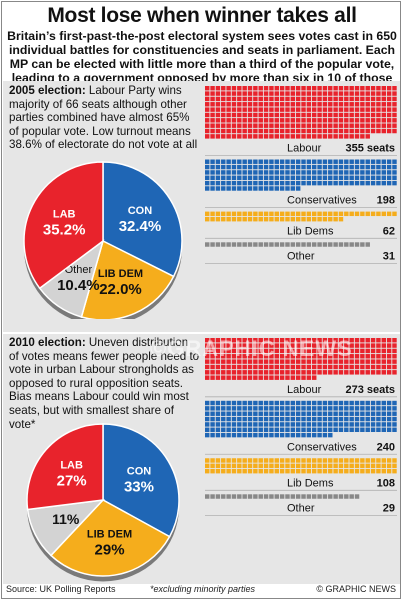 The height and width of the screenshot is (602, 404). I want to click on source-text: Source: UK Polling Reports, so click(61, 589).